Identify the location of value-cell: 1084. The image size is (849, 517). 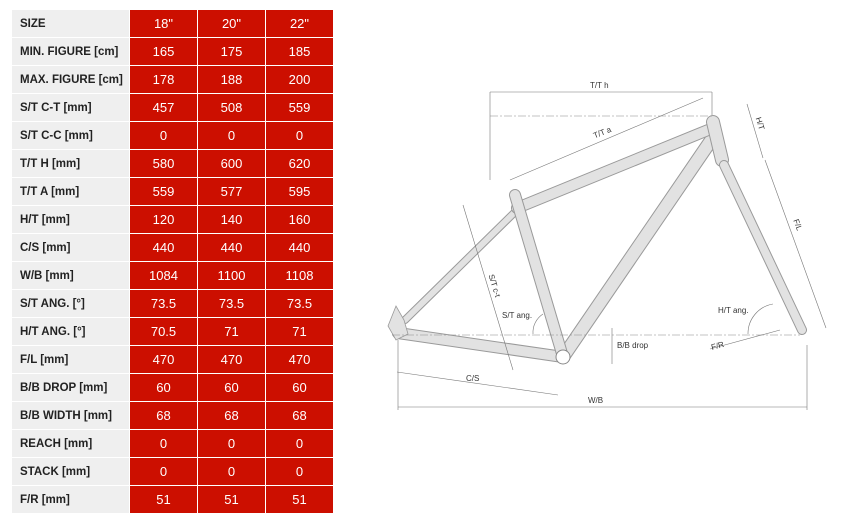
(163, 275).